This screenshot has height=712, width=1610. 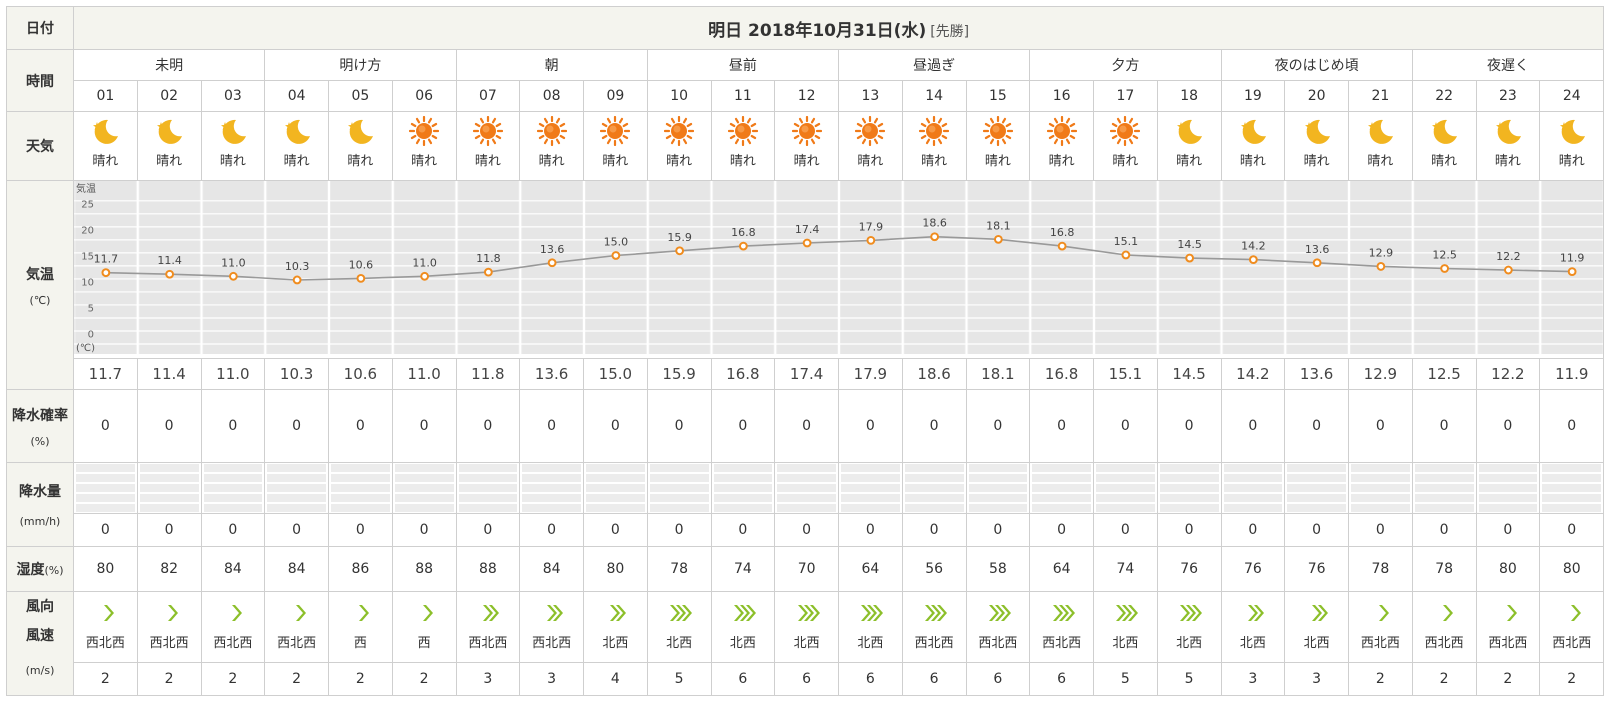 What do you see at coordinates (1253, 246) in the screenshot?
I see `temperature-point-label: 14.2` at bounding box center [1253, 246].